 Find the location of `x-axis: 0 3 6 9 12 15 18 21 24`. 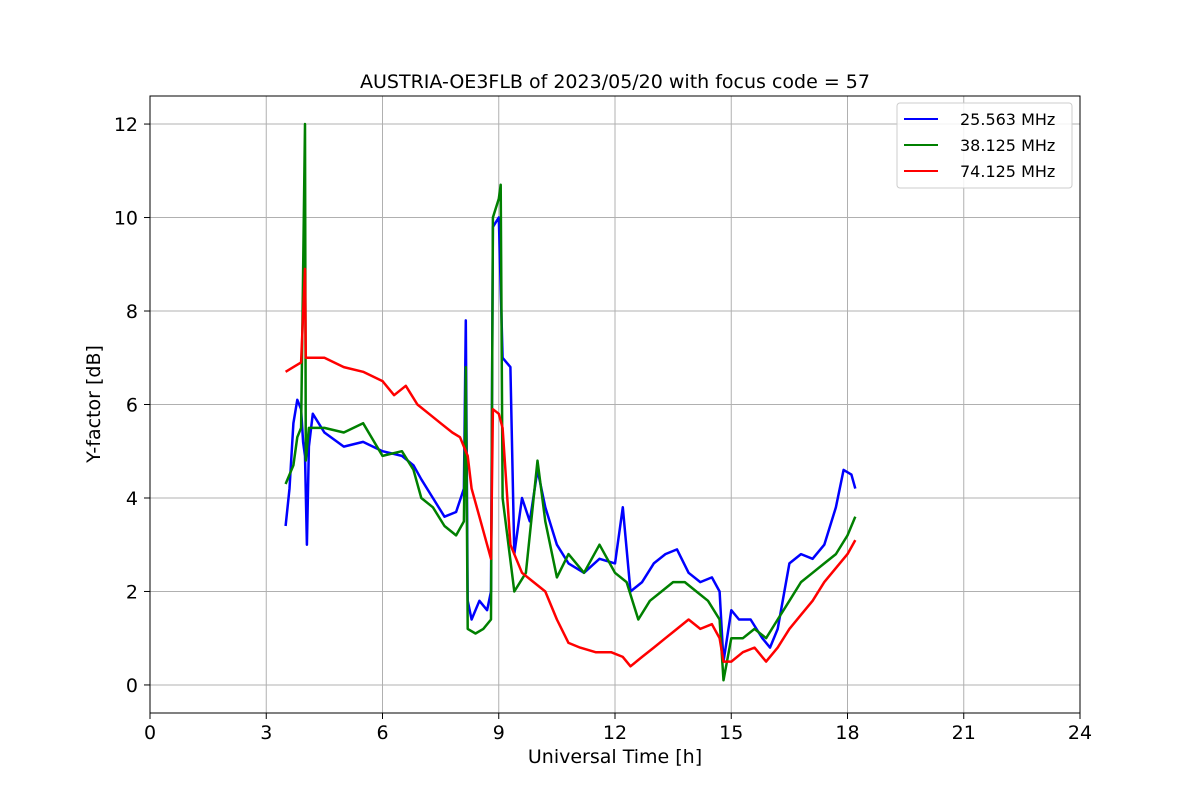

x-axis: 0 3 6 9 12 15 18 21 24 is located at coordinates (618, 728).